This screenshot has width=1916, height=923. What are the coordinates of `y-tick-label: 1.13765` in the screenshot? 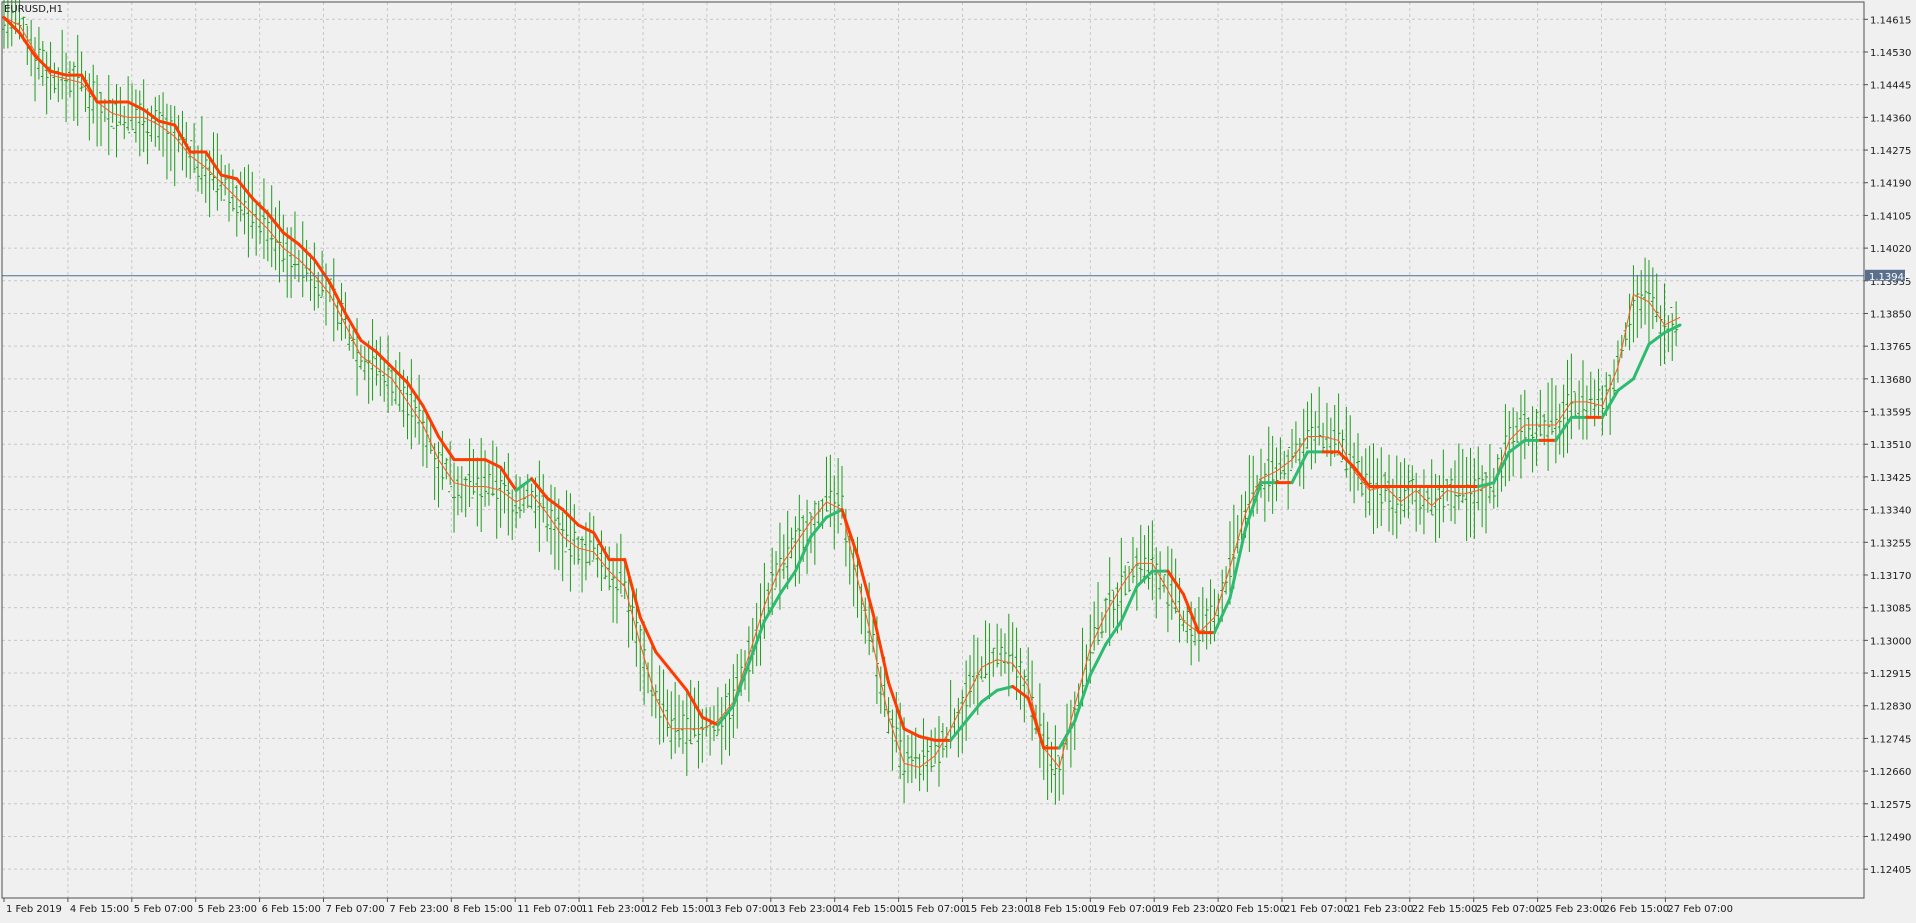 It's located at (1890, 347).